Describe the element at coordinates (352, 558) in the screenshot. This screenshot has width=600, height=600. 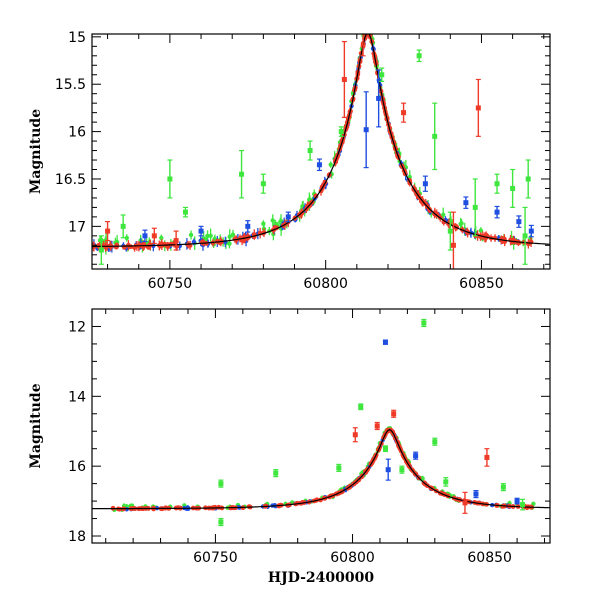
I see `x-tick-label: 60800` at that location.